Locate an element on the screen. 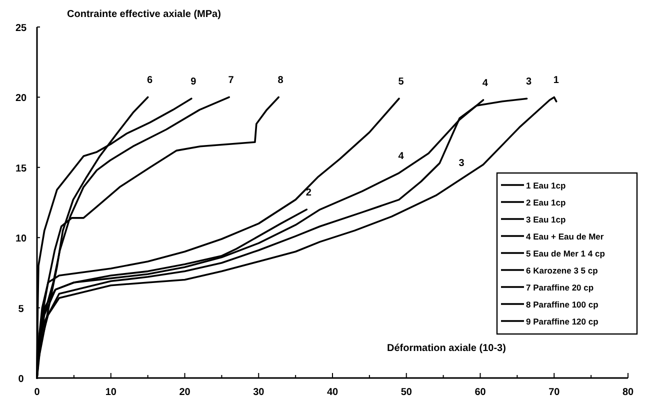 Image resolution: width=645 pixels, height=405 pixels. x-tick-label: 70 is located at coordinates (554, 392).